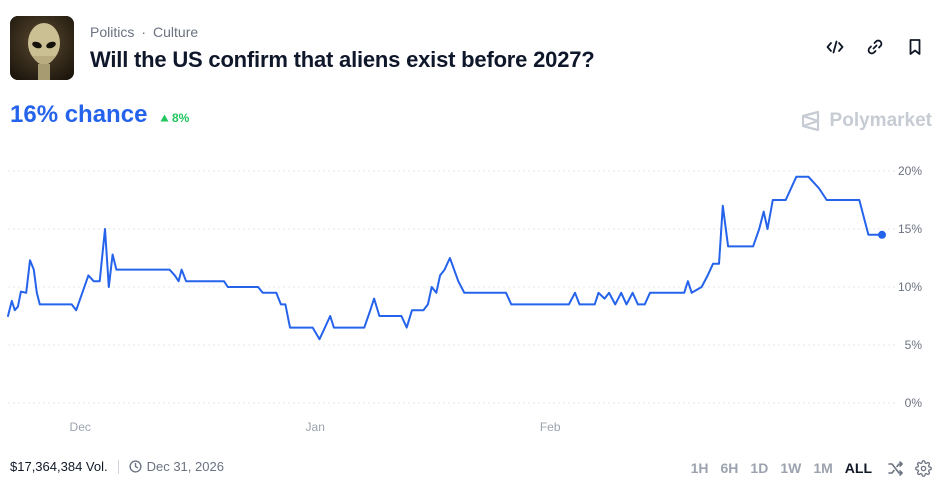 The width and height of the screenshot is (946, 501). I want to click on breadcrumb: Politics · Culture, so click(144, 32).